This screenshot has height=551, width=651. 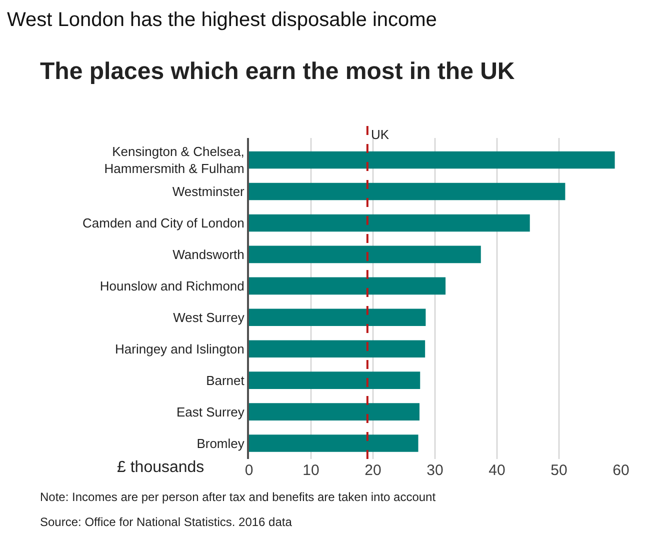 I want to click on x-tick-label: 60, so click(x=621, y=470).